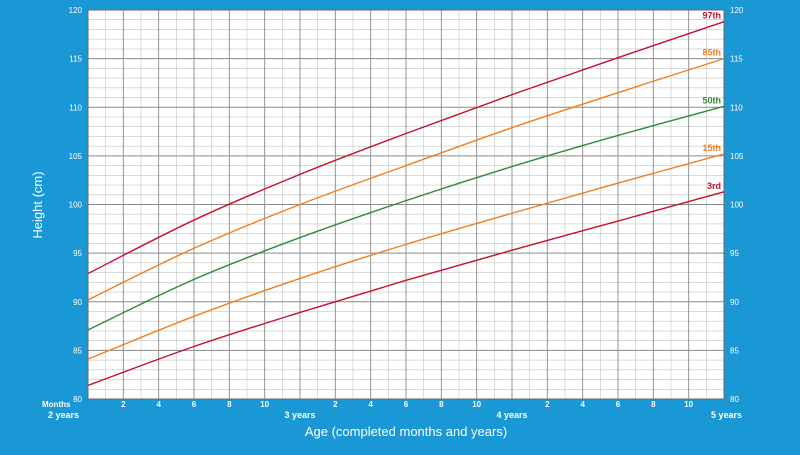 Image resolution: width=800 pixels, height=455 pixels. I want to click on series-label-97th: 97th, so click(711, 16).